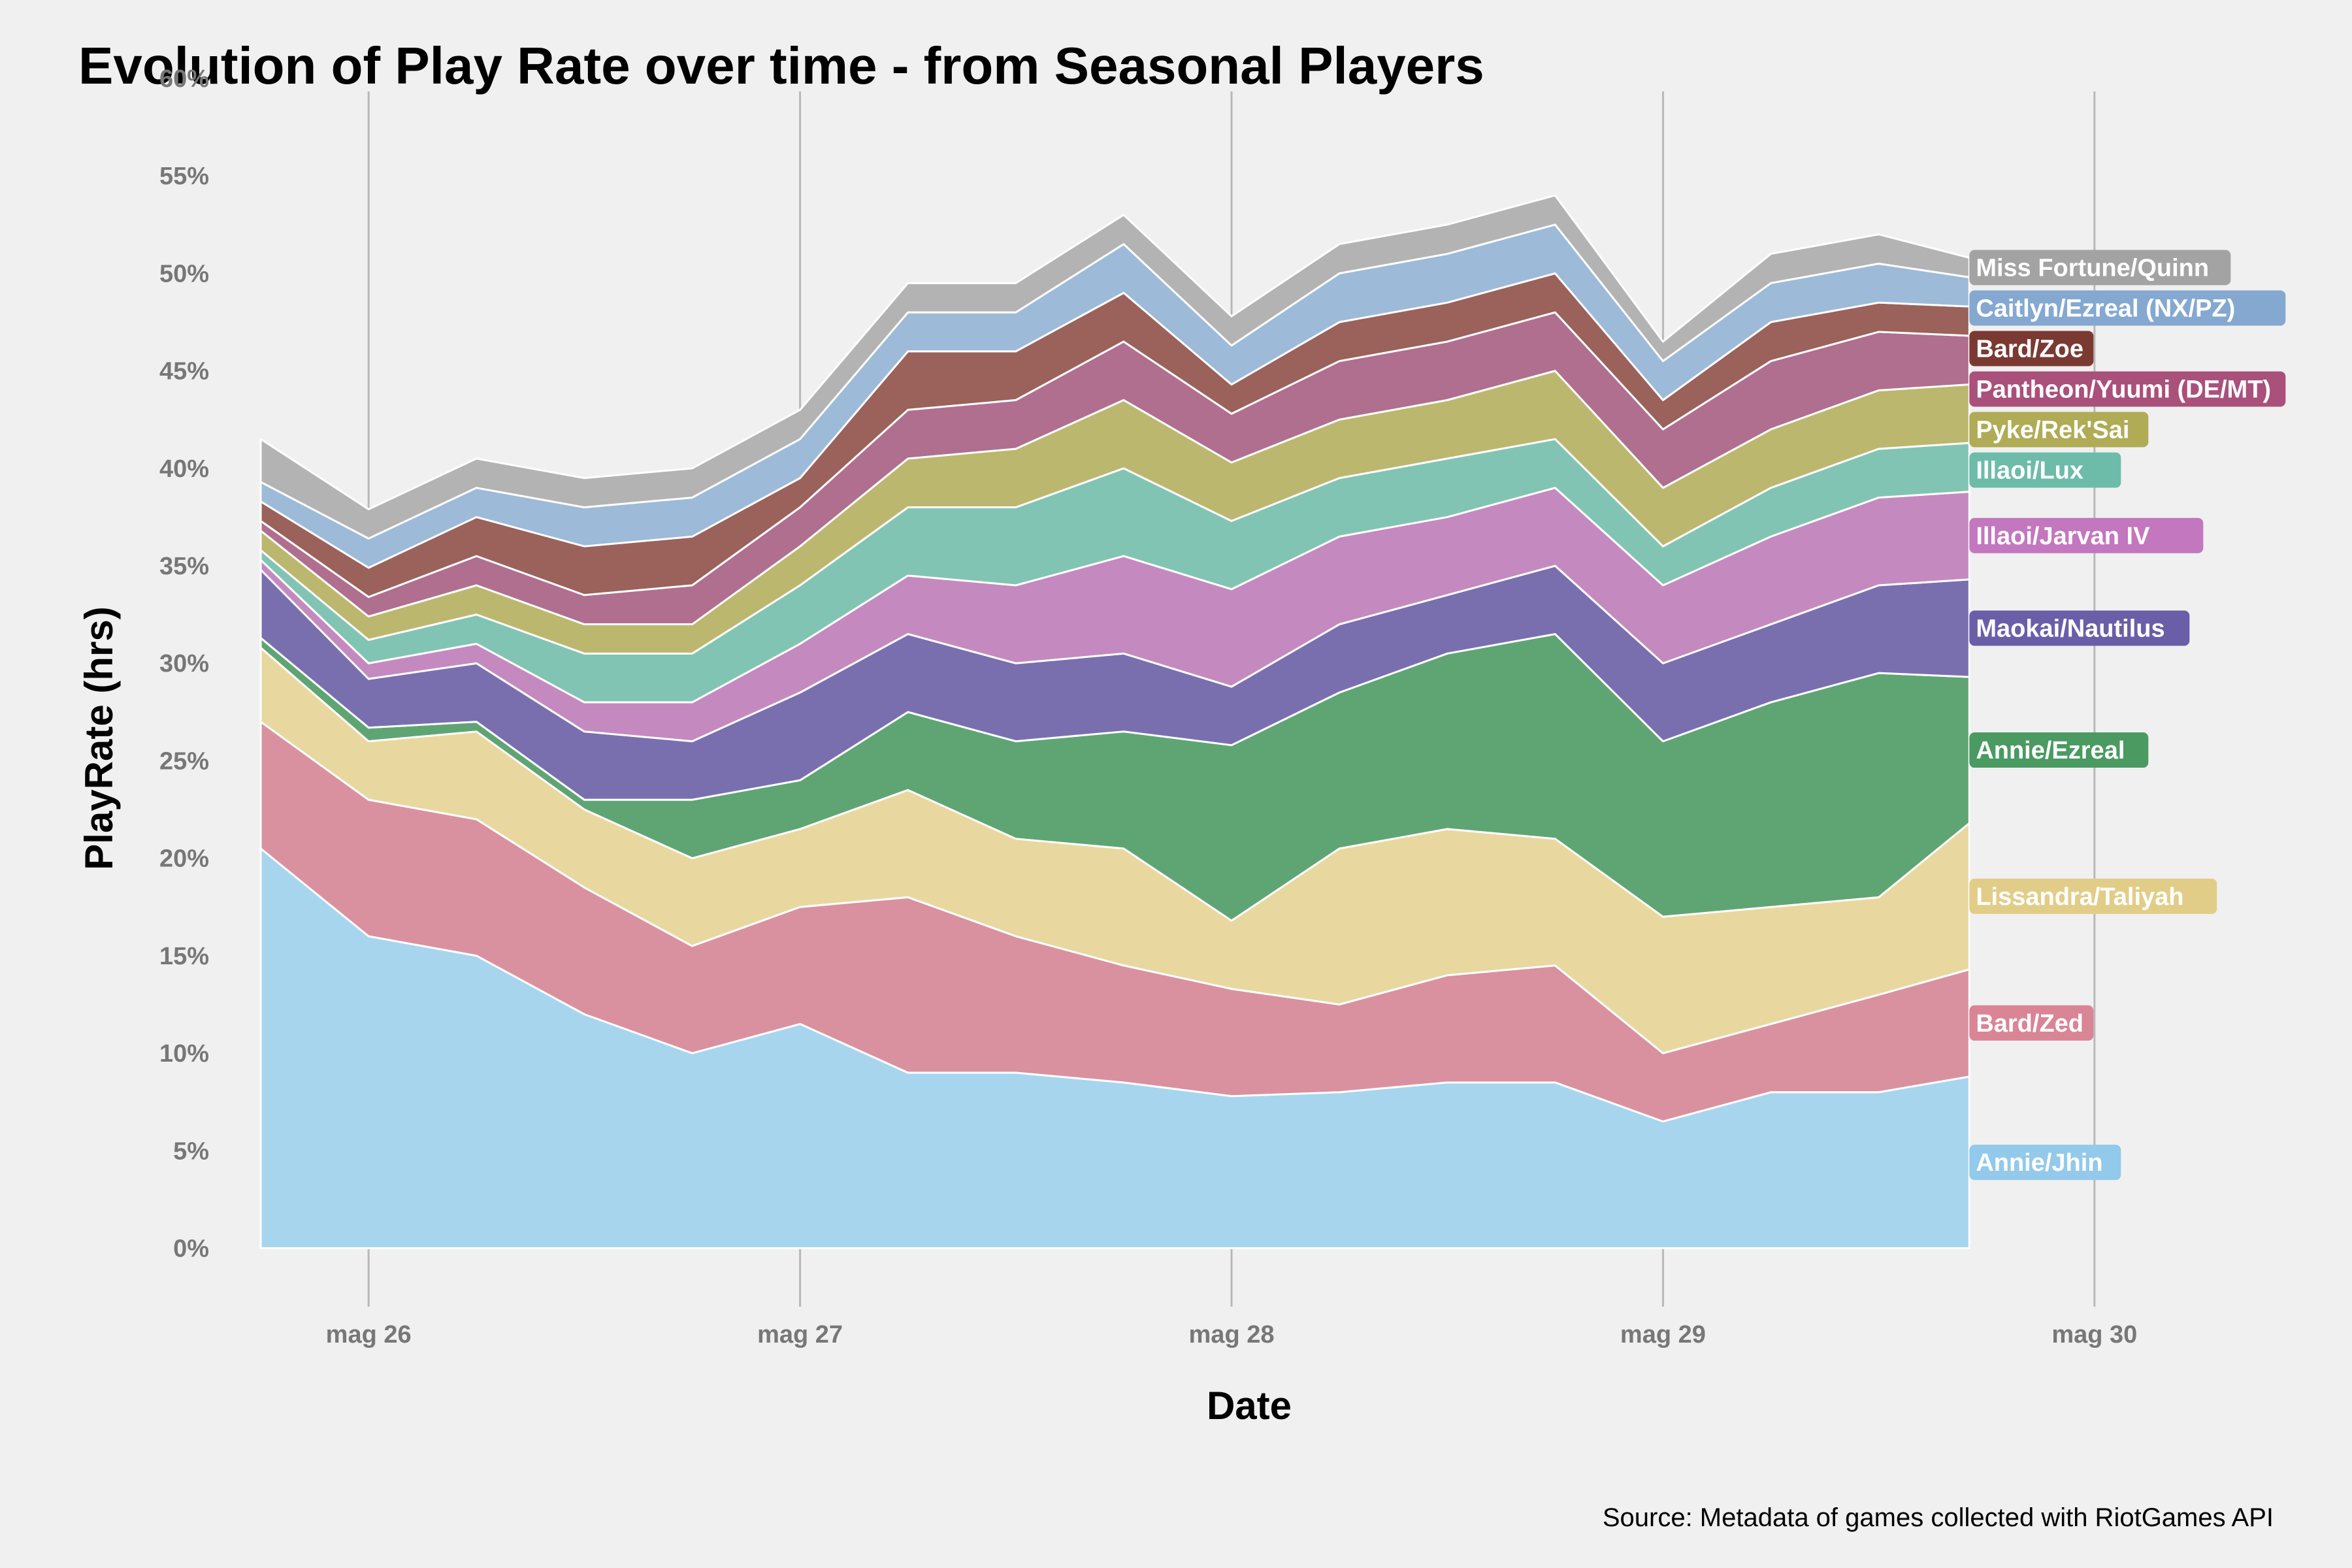  I want to click on y-axis-ticks: 0% 5% 10% 15% 20% 25% 30% 35% 40% 45% 50% 55% 60%, so click(184, 663).